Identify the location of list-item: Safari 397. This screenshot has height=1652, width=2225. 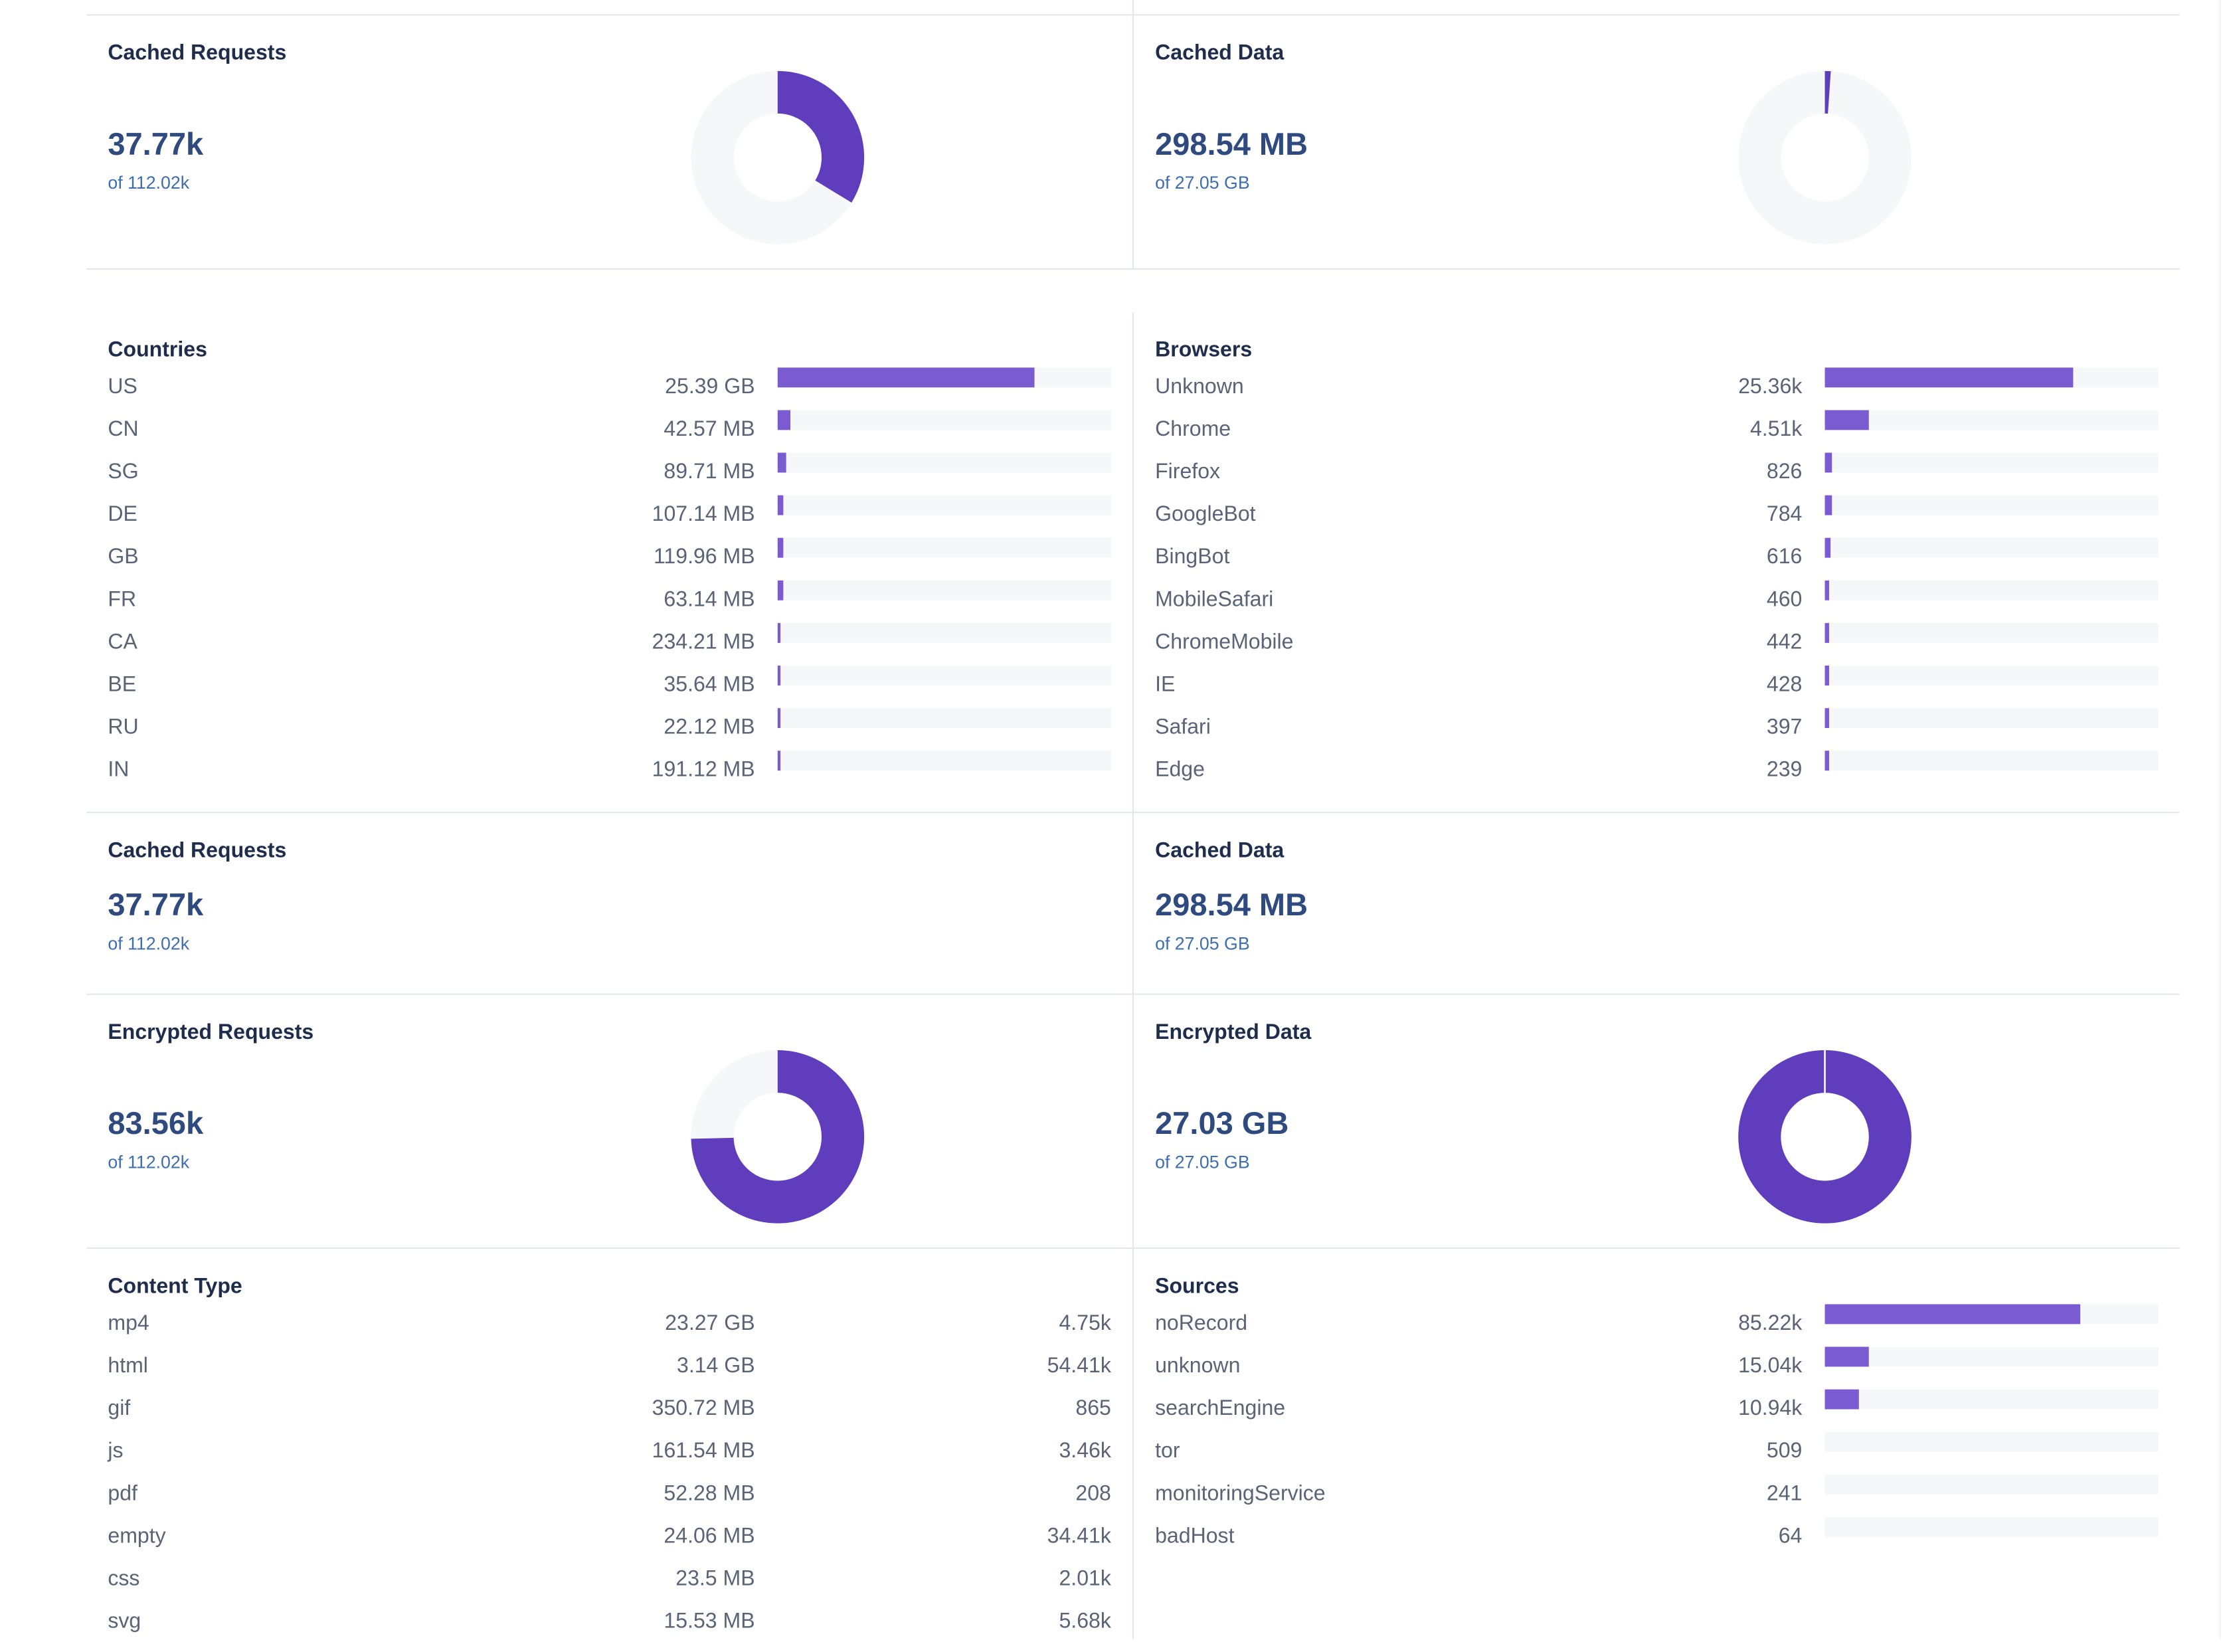
(1666, 733).